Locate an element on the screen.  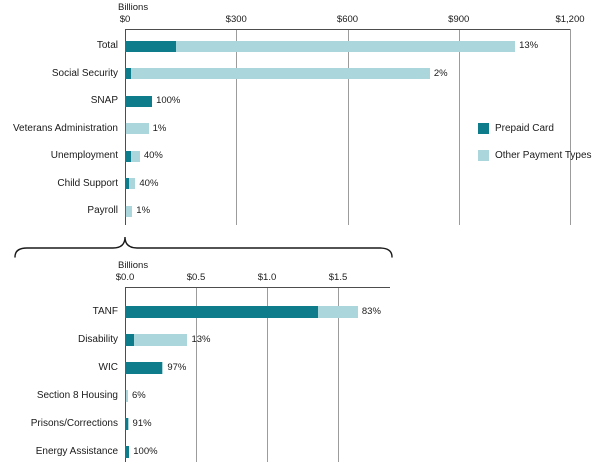
category-label: Social Security is located at coordinates (84, 73).